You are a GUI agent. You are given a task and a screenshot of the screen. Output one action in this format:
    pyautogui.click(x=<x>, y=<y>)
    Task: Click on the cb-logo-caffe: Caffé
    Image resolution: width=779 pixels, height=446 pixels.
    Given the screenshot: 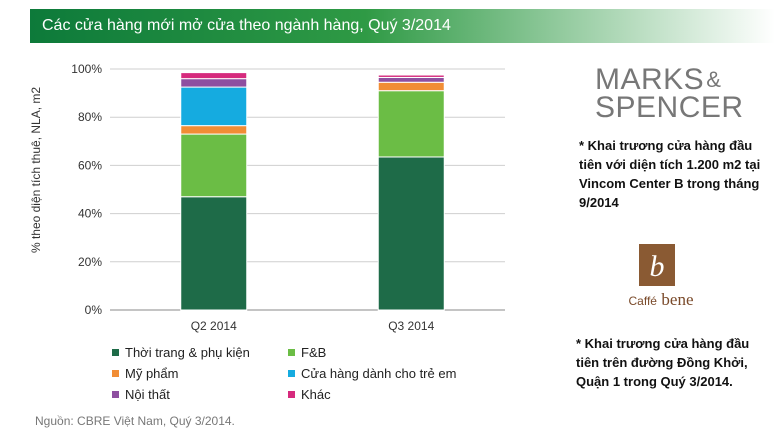 What is the action you would take?
    pyautogui.click(x=642, y=301)
    